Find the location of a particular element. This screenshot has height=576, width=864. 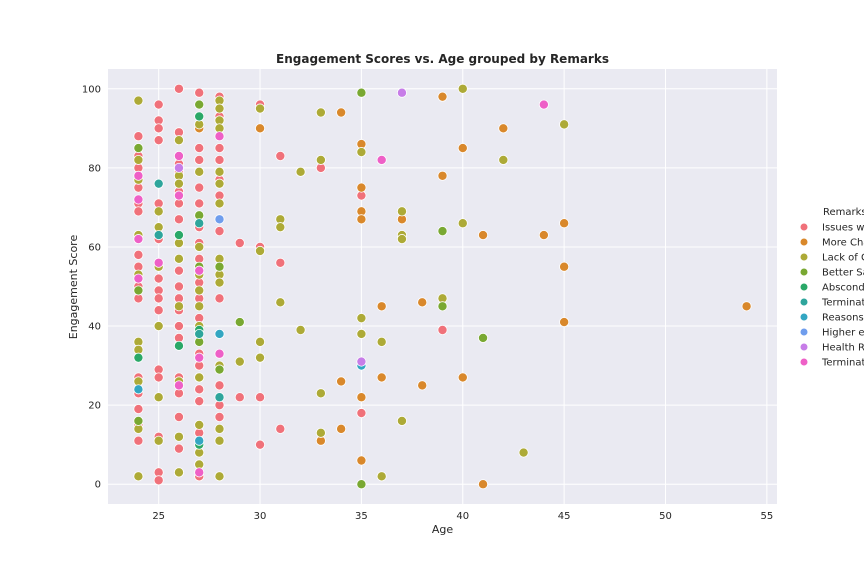

legend-entry: More Cha is located at coordinates (843, 243).